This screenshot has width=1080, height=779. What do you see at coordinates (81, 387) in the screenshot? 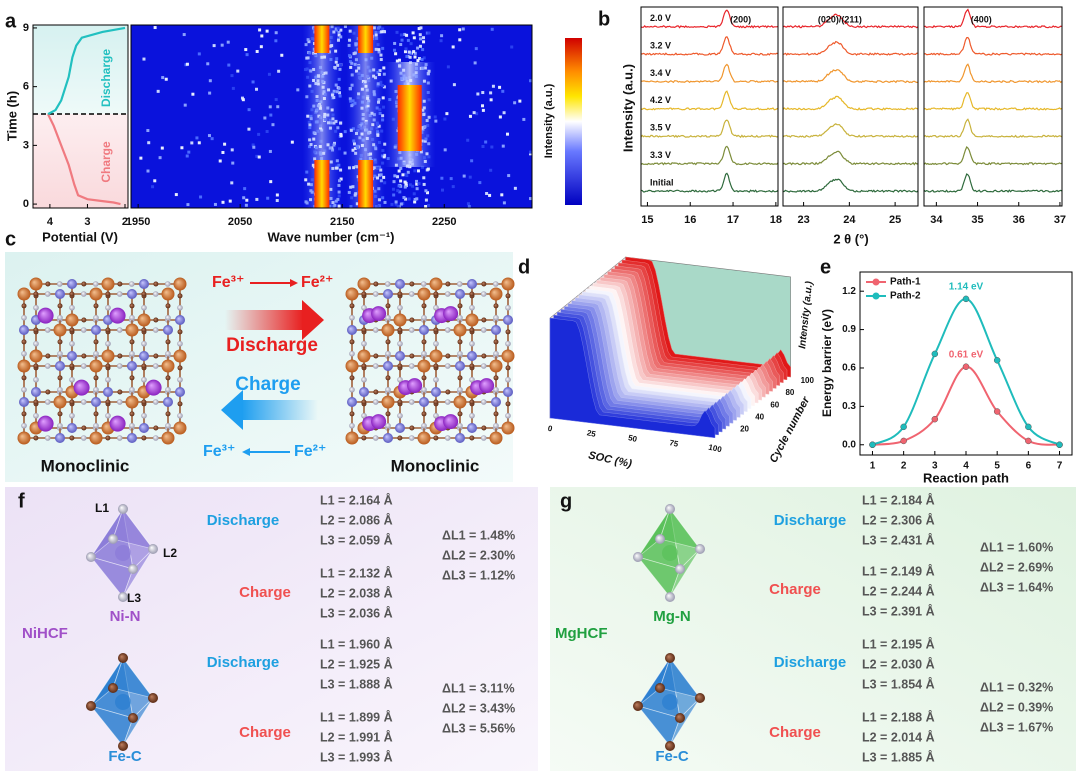
I see `sodium-ion` at bounding box center [81, 387].